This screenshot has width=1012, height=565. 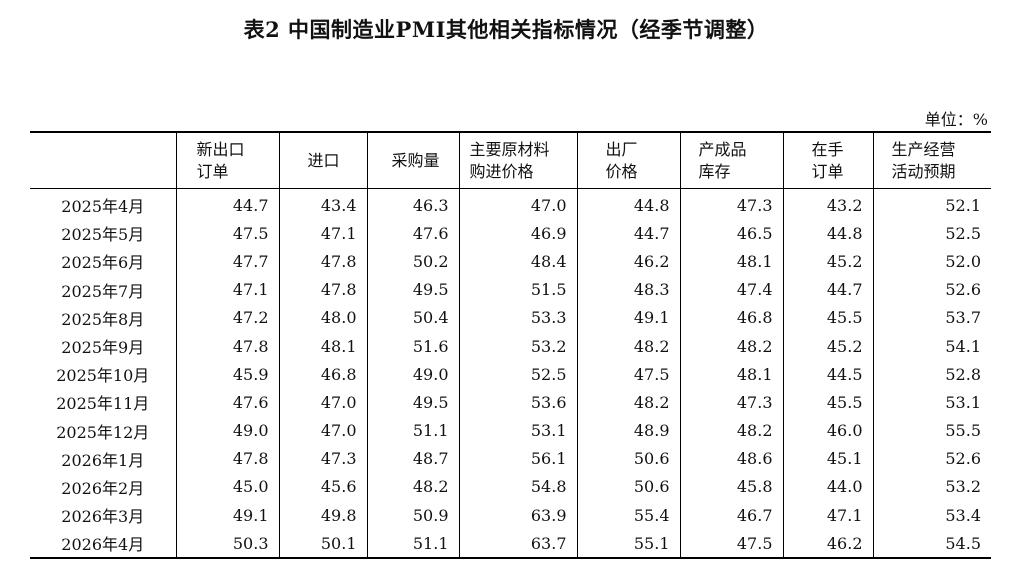 What do you see at coordinates (827, 402) in the screenshot?
I see `value-cell: 45.5` at bounding box center [827, 402].